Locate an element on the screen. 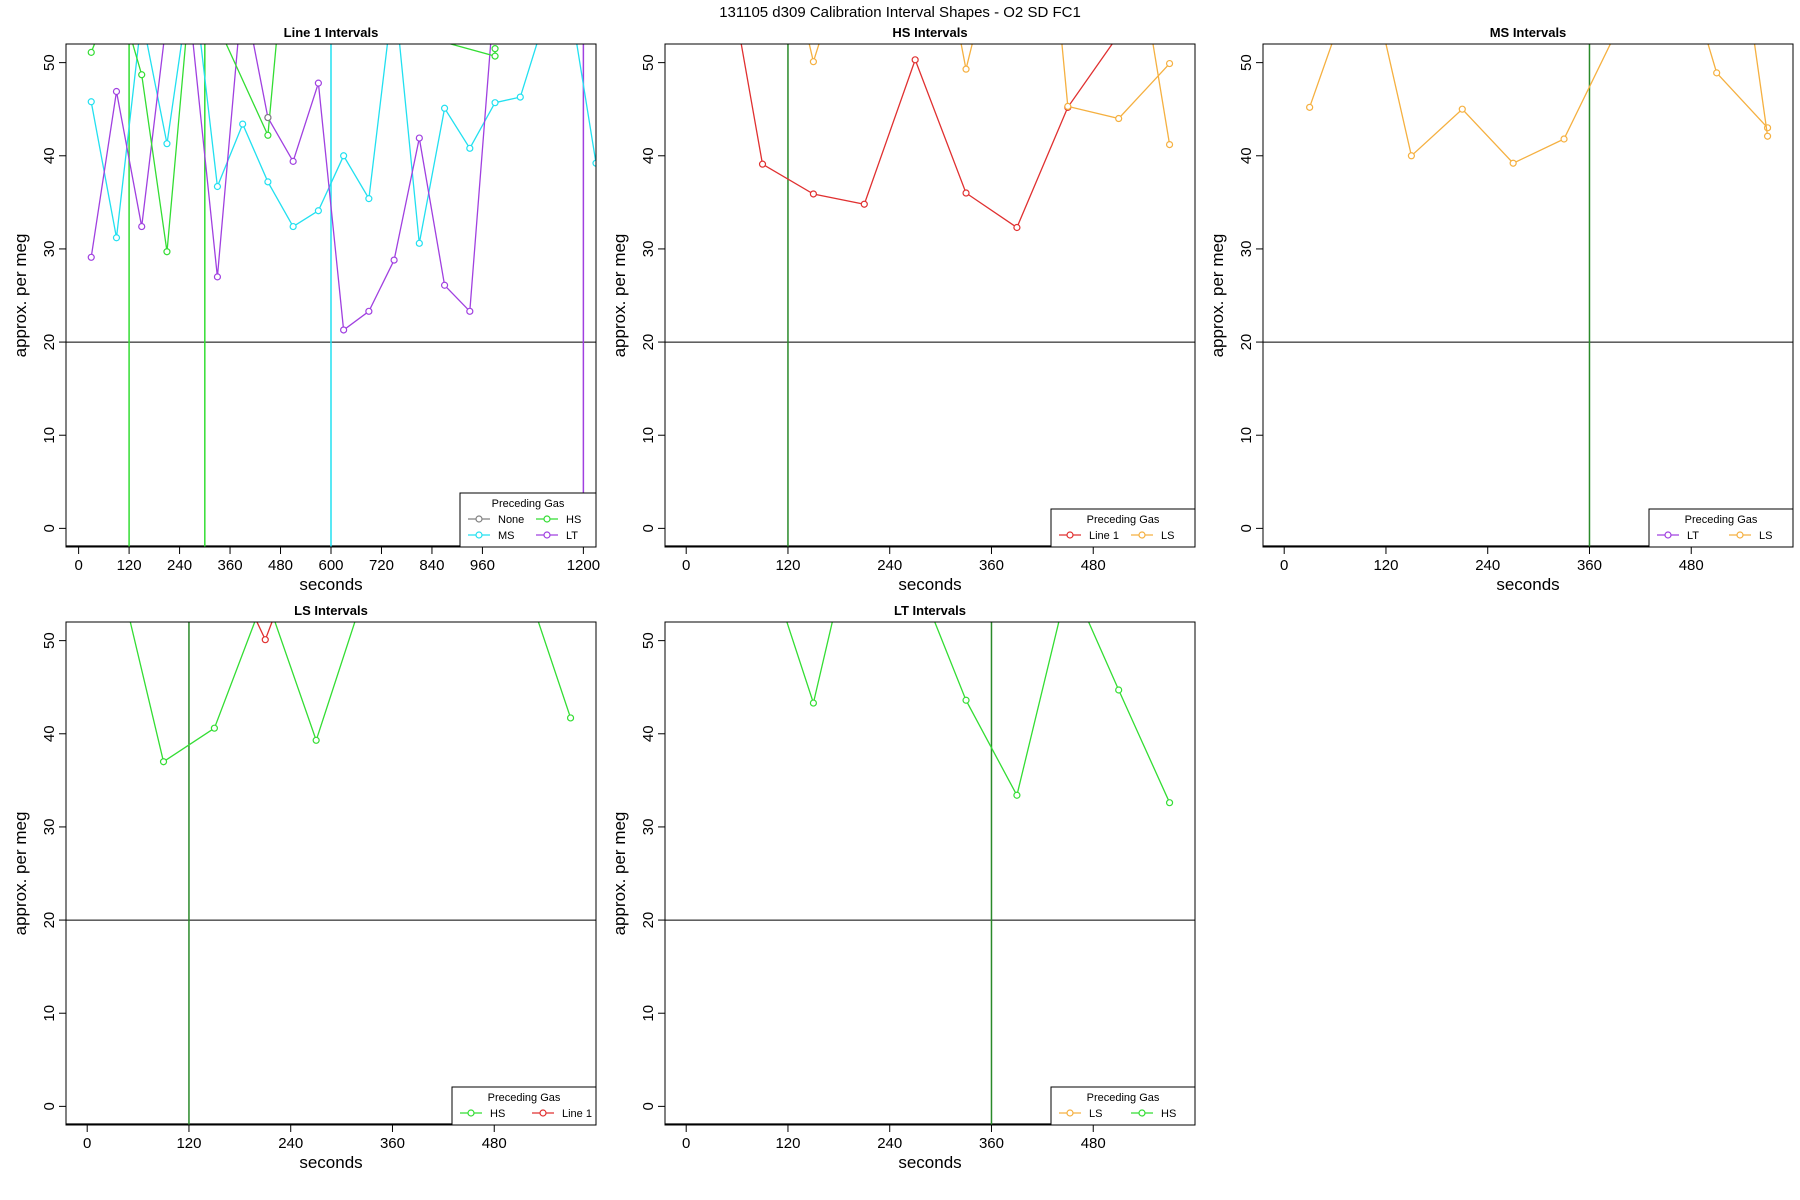 This screenshot has width=1800, height=1200. x-tick-label: 240 is located at coordinates (179, 565).